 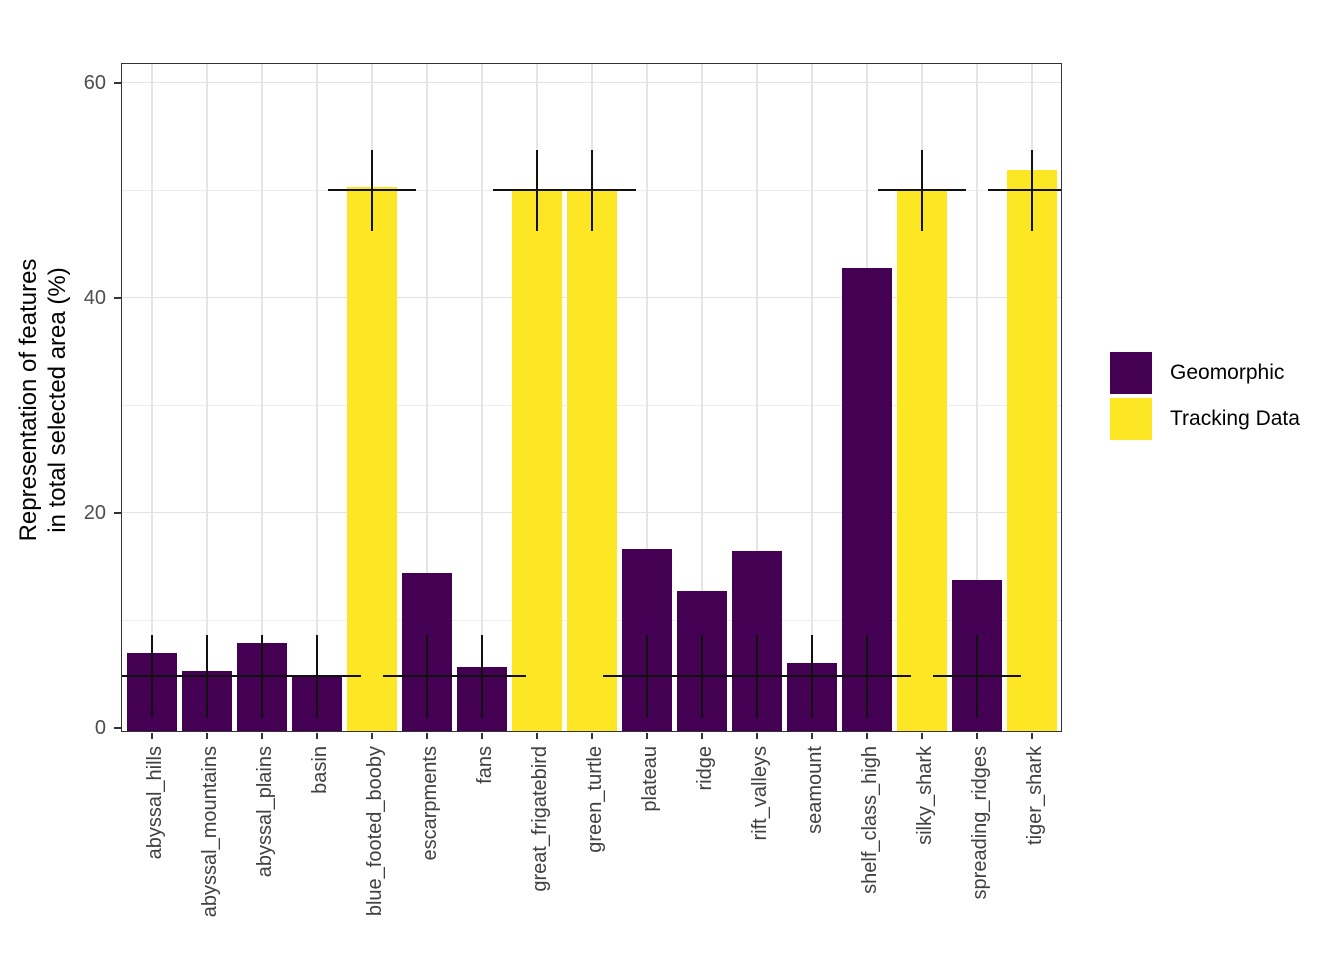 What do you see at coordinates (372, 459) in the screenshot?
I see `bar-blue_footed_booby` at bounding box center [372, 459].